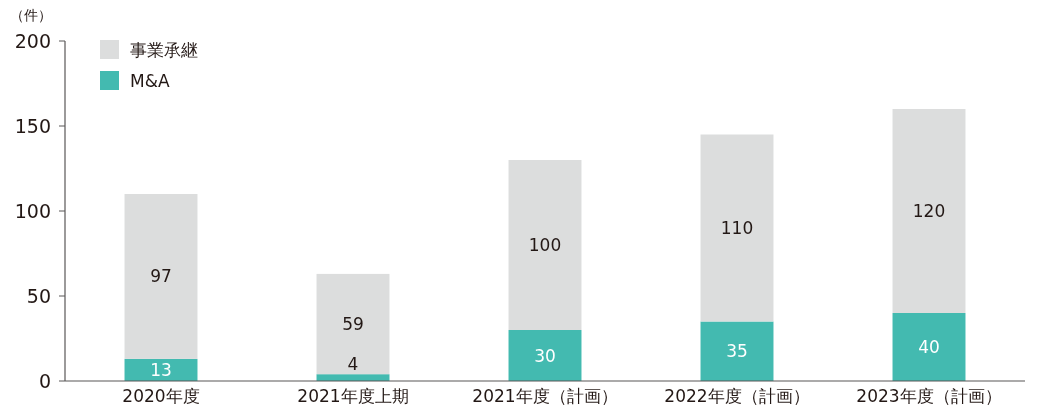  What do you see at coordinates (161, 395) in the screenshot?
I see `x-tick-label: 2020年度` at bounding box center [161, 395].